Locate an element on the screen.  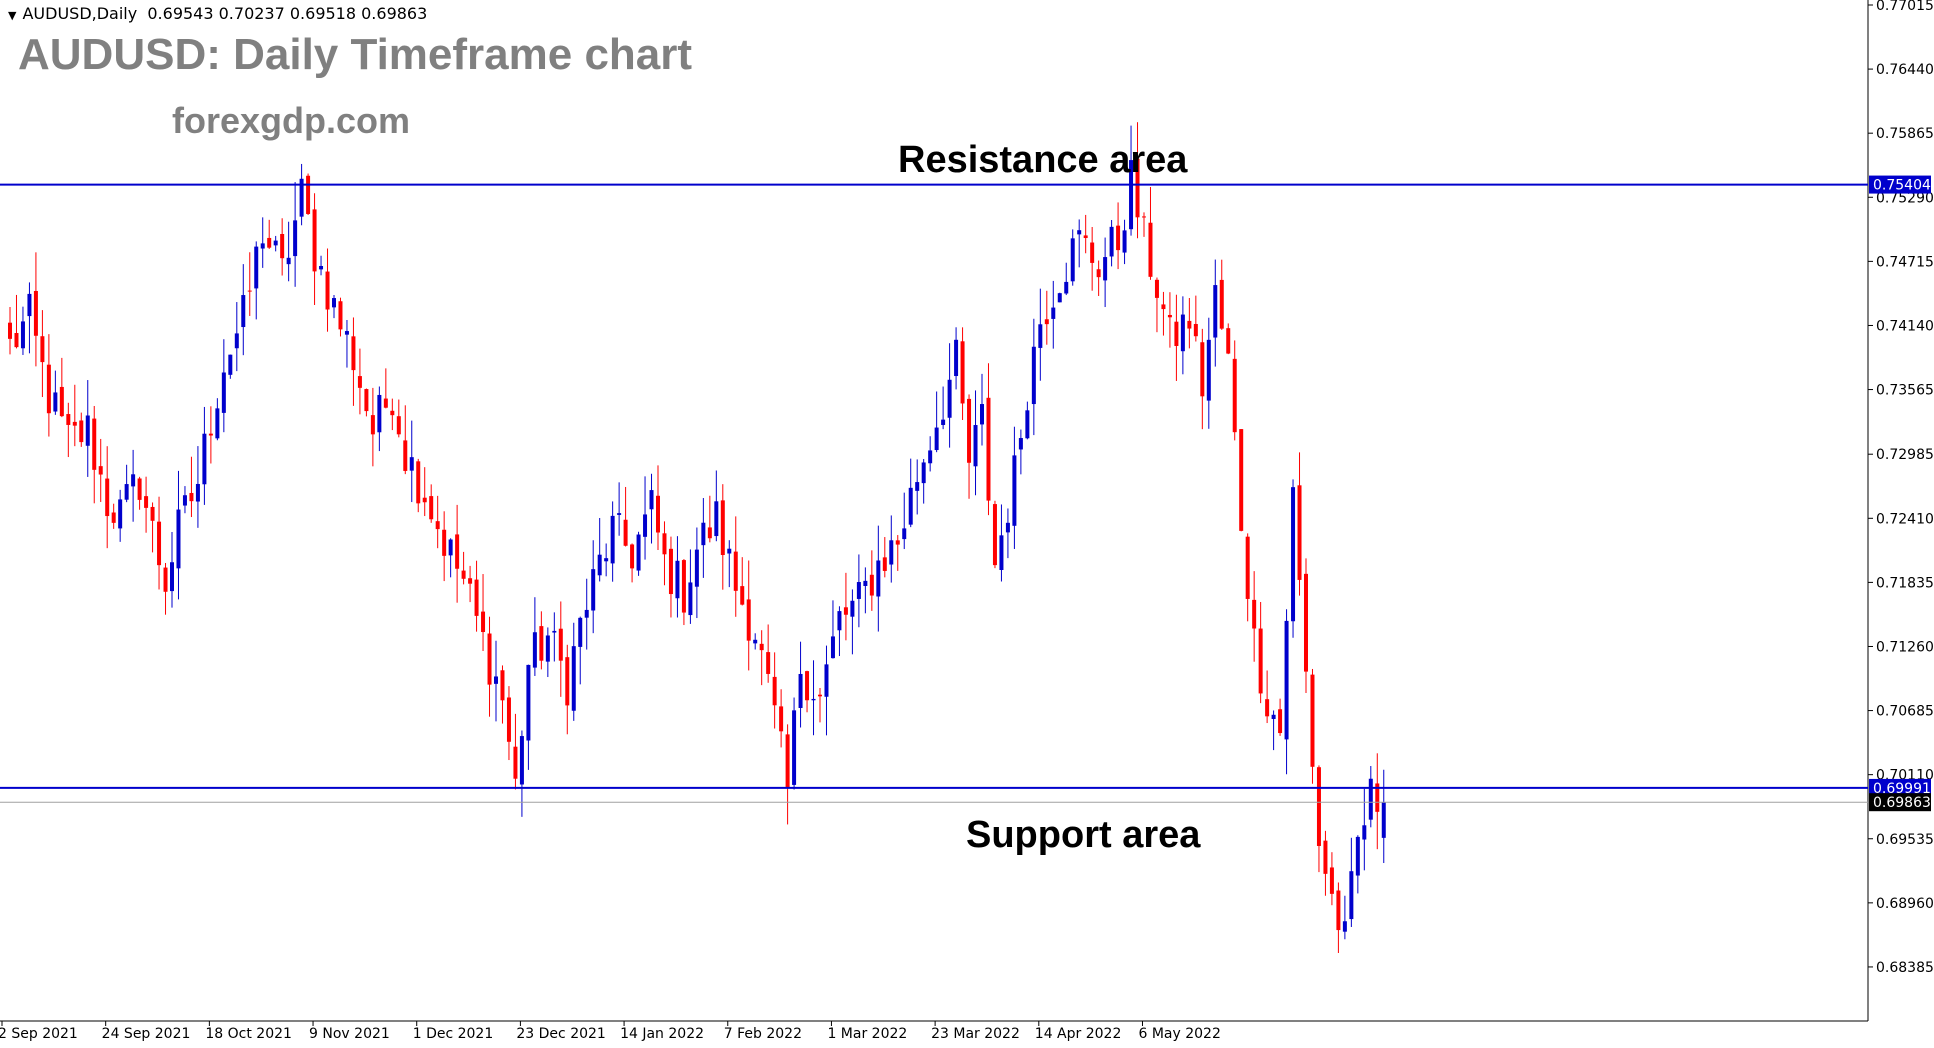
current-price-label: 0.69863 is located at coordinates (1902, 803).